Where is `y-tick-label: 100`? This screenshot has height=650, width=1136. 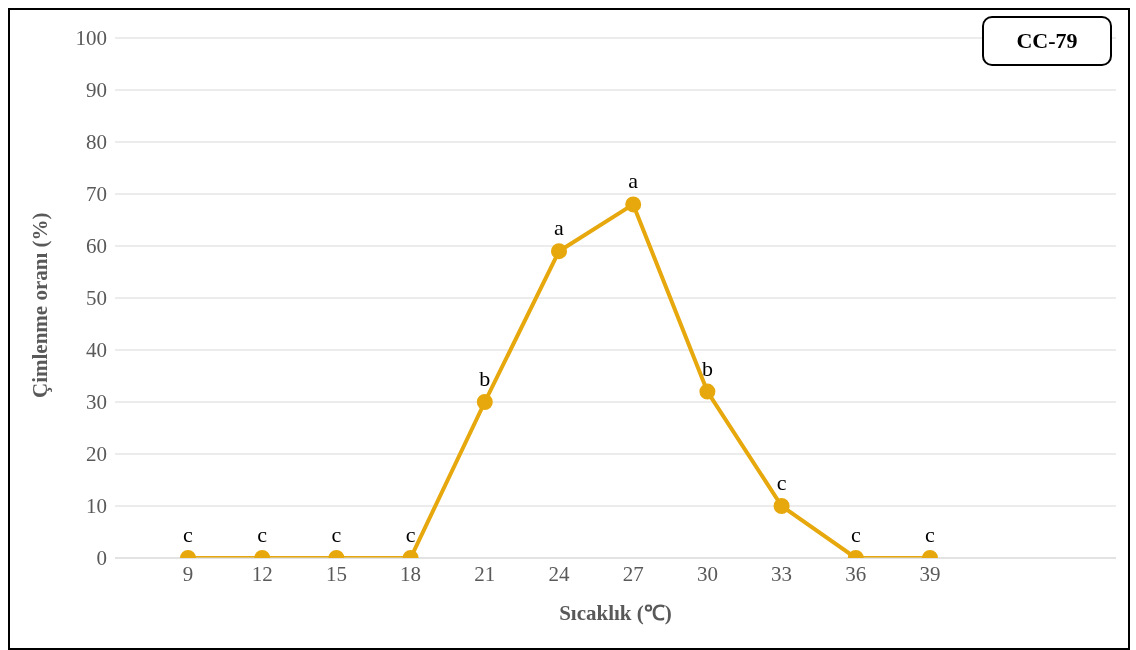 y-tick-label: 100 is located at coordinates (91, 38).